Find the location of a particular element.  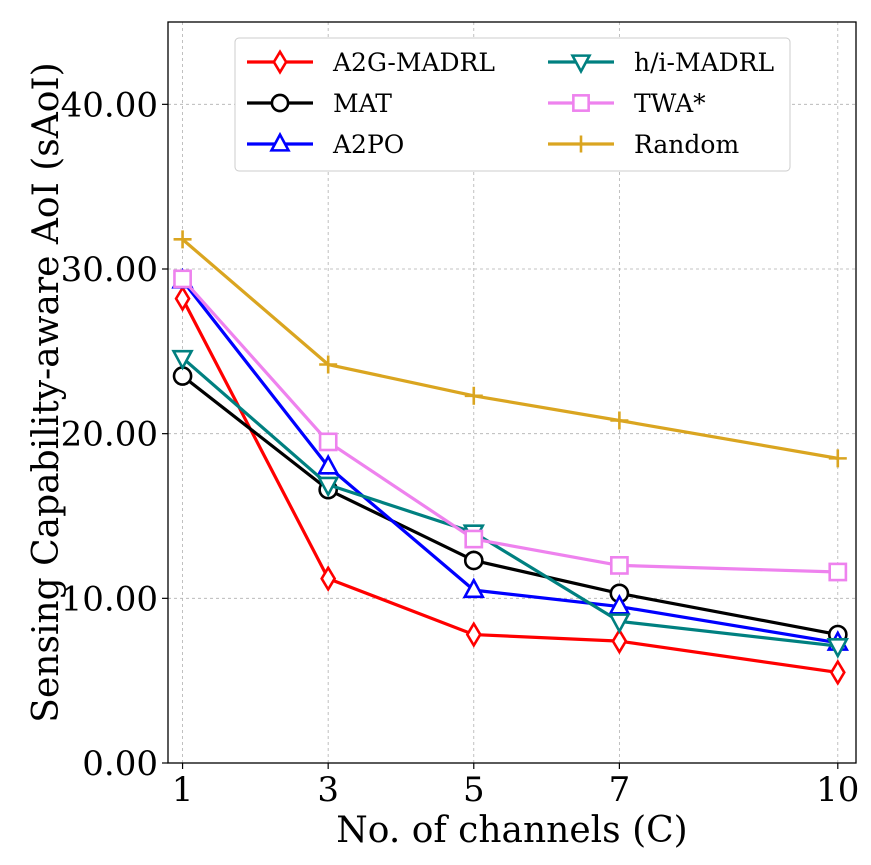

x-axis-label: No. of channels (C) is located at coordinates (511, 830).